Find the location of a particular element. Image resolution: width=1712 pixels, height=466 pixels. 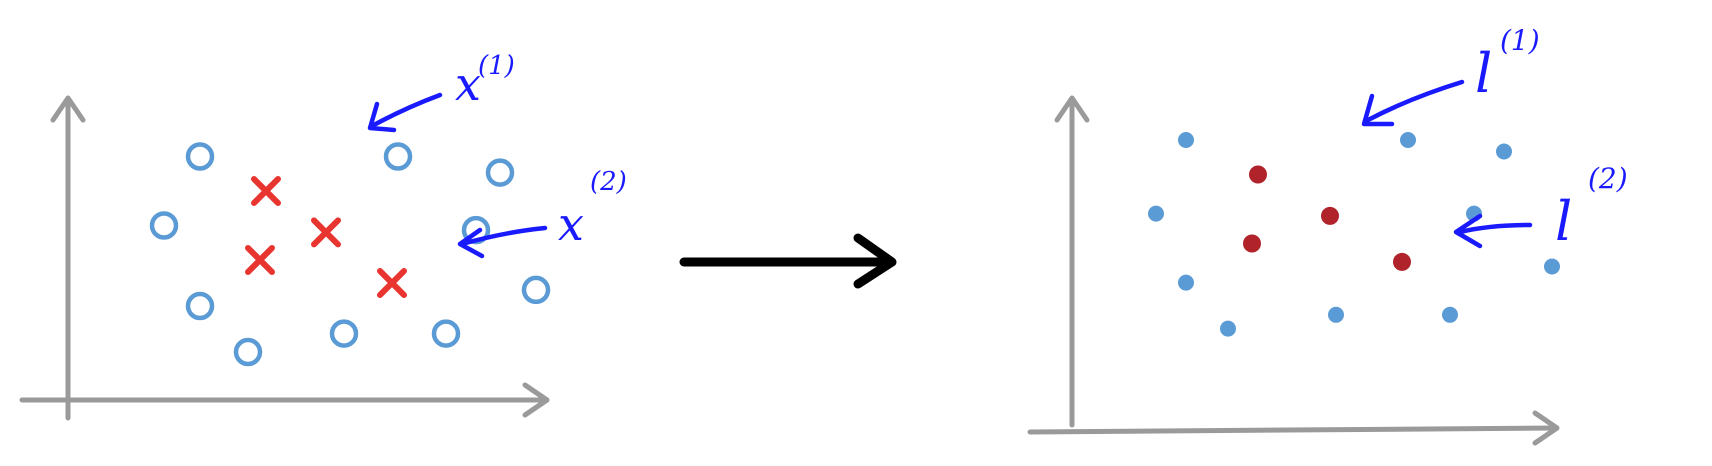

annotation-l1-arrowhead is located at coordinates (1378, 110).